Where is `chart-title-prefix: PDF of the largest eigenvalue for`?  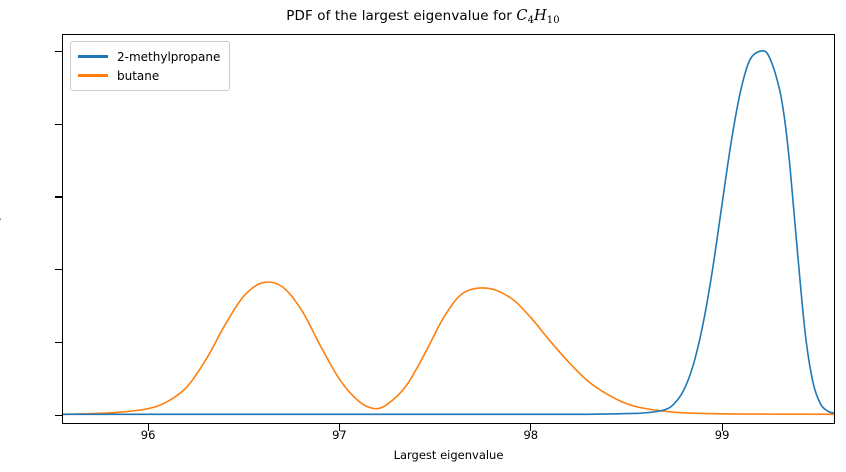
chart-title-prefix: PDF of the largest eigenvalue for is located at coordinates (401, 16).